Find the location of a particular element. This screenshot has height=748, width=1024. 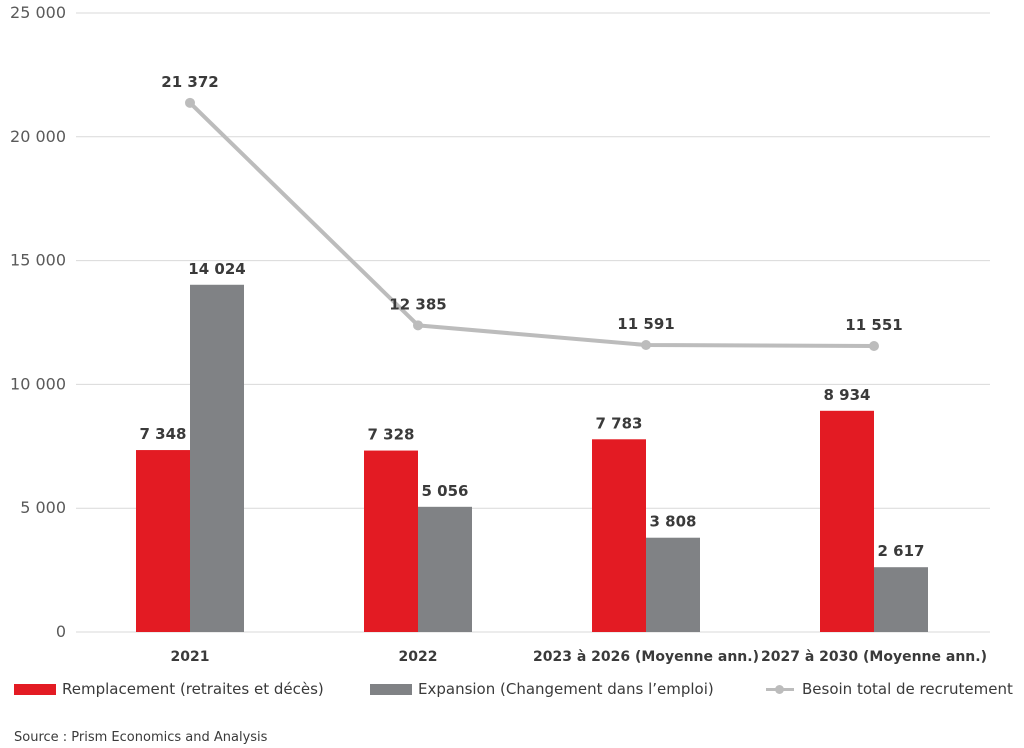

x-category-label: 2021 is located at coordinates (190, 657).